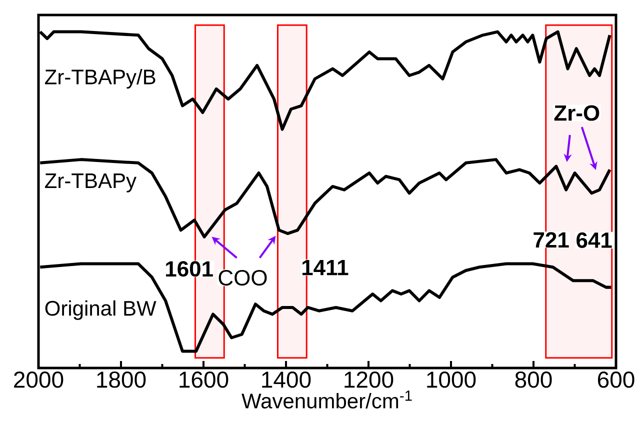  Describe the element at coordinates (204, 380) in the screenshot. I see `x-tick-label: 1600` at that location.